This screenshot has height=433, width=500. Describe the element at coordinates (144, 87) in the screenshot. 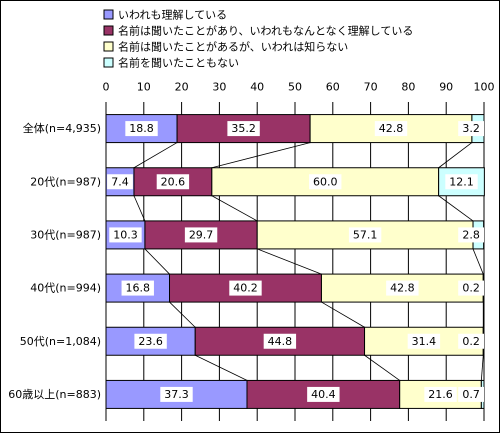

I see `x-tick-label-10: 10` at that location.